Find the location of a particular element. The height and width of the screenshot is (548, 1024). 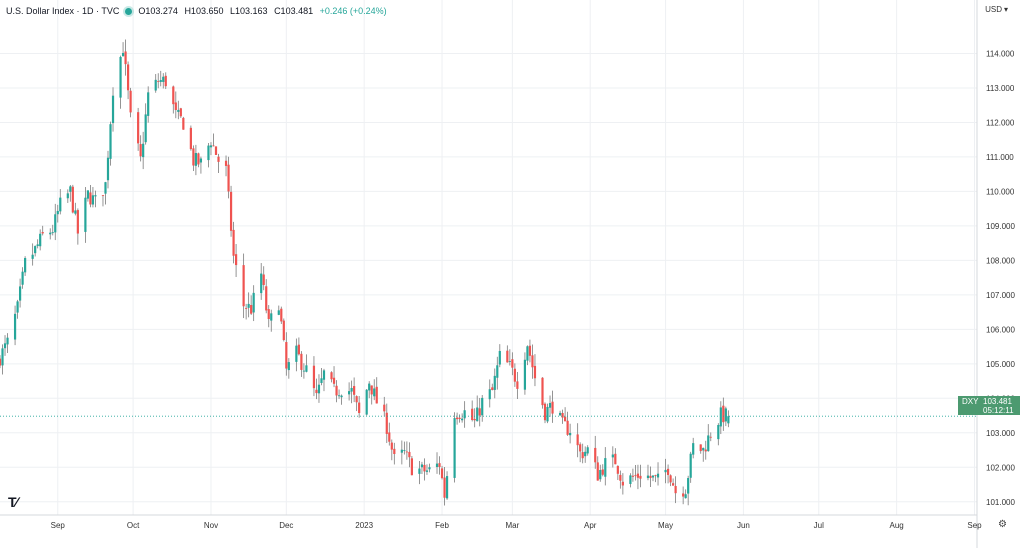

symbol-title: U.S. Dollar Index · 1D · TVC is located at coordinates (63, 11).